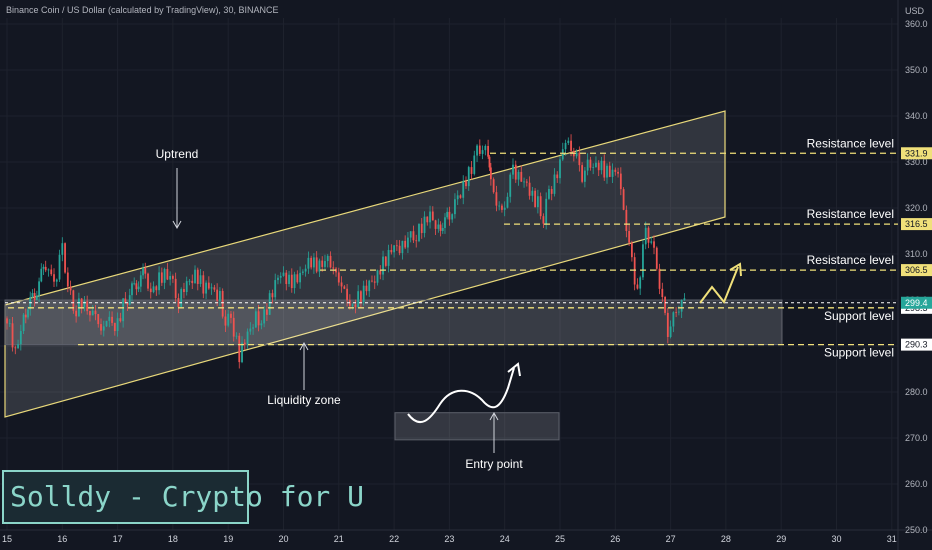 The height and width of the screenshot is (550, 932). Describe the element at coordinates (916, 208) in the screenshot. I see `y-tick-label: 320.0` at that location.